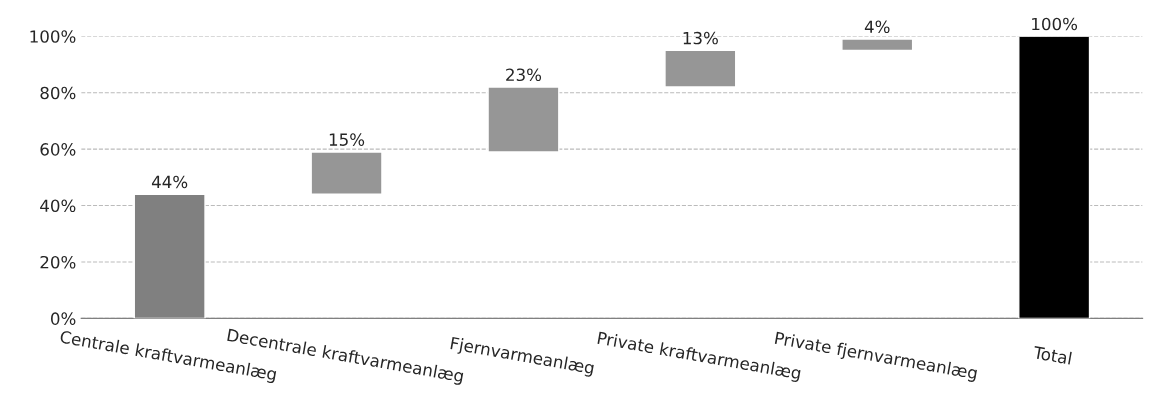 The width and height of the screenshot is (1160, 403). What do you see at coordinates (58, 149) in the screenshot?
I see `y-tick-label: 60%` at bounding box center [58, 149].